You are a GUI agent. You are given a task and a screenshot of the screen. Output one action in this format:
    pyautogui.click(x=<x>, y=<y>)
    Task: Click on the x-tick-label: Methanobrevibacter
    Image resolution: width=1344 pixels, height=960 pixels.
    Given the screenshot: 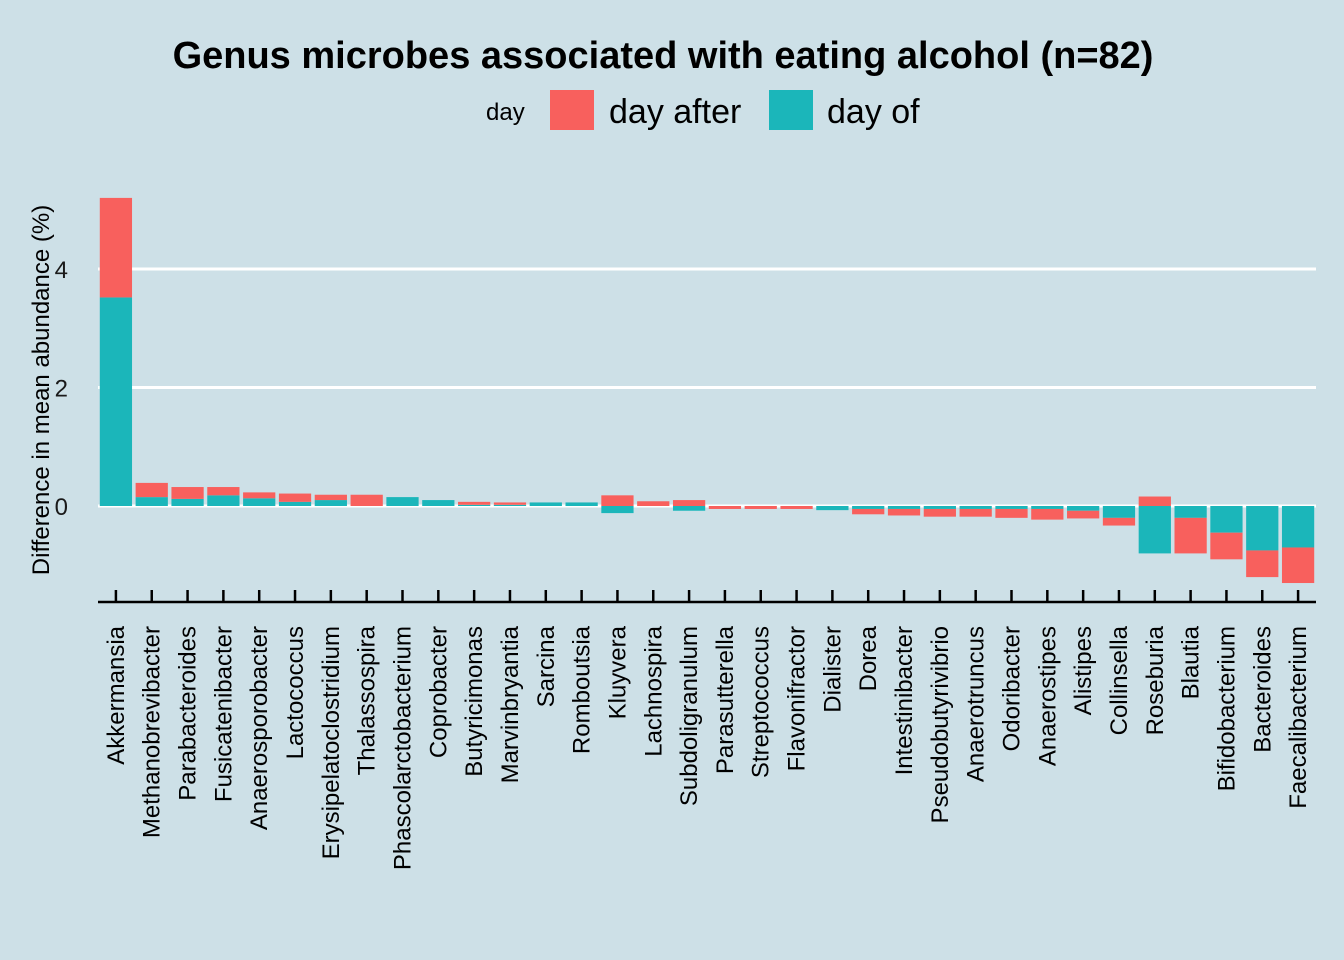 What is the action you would take?
    pyautogui.click(x=152, y=732)
    